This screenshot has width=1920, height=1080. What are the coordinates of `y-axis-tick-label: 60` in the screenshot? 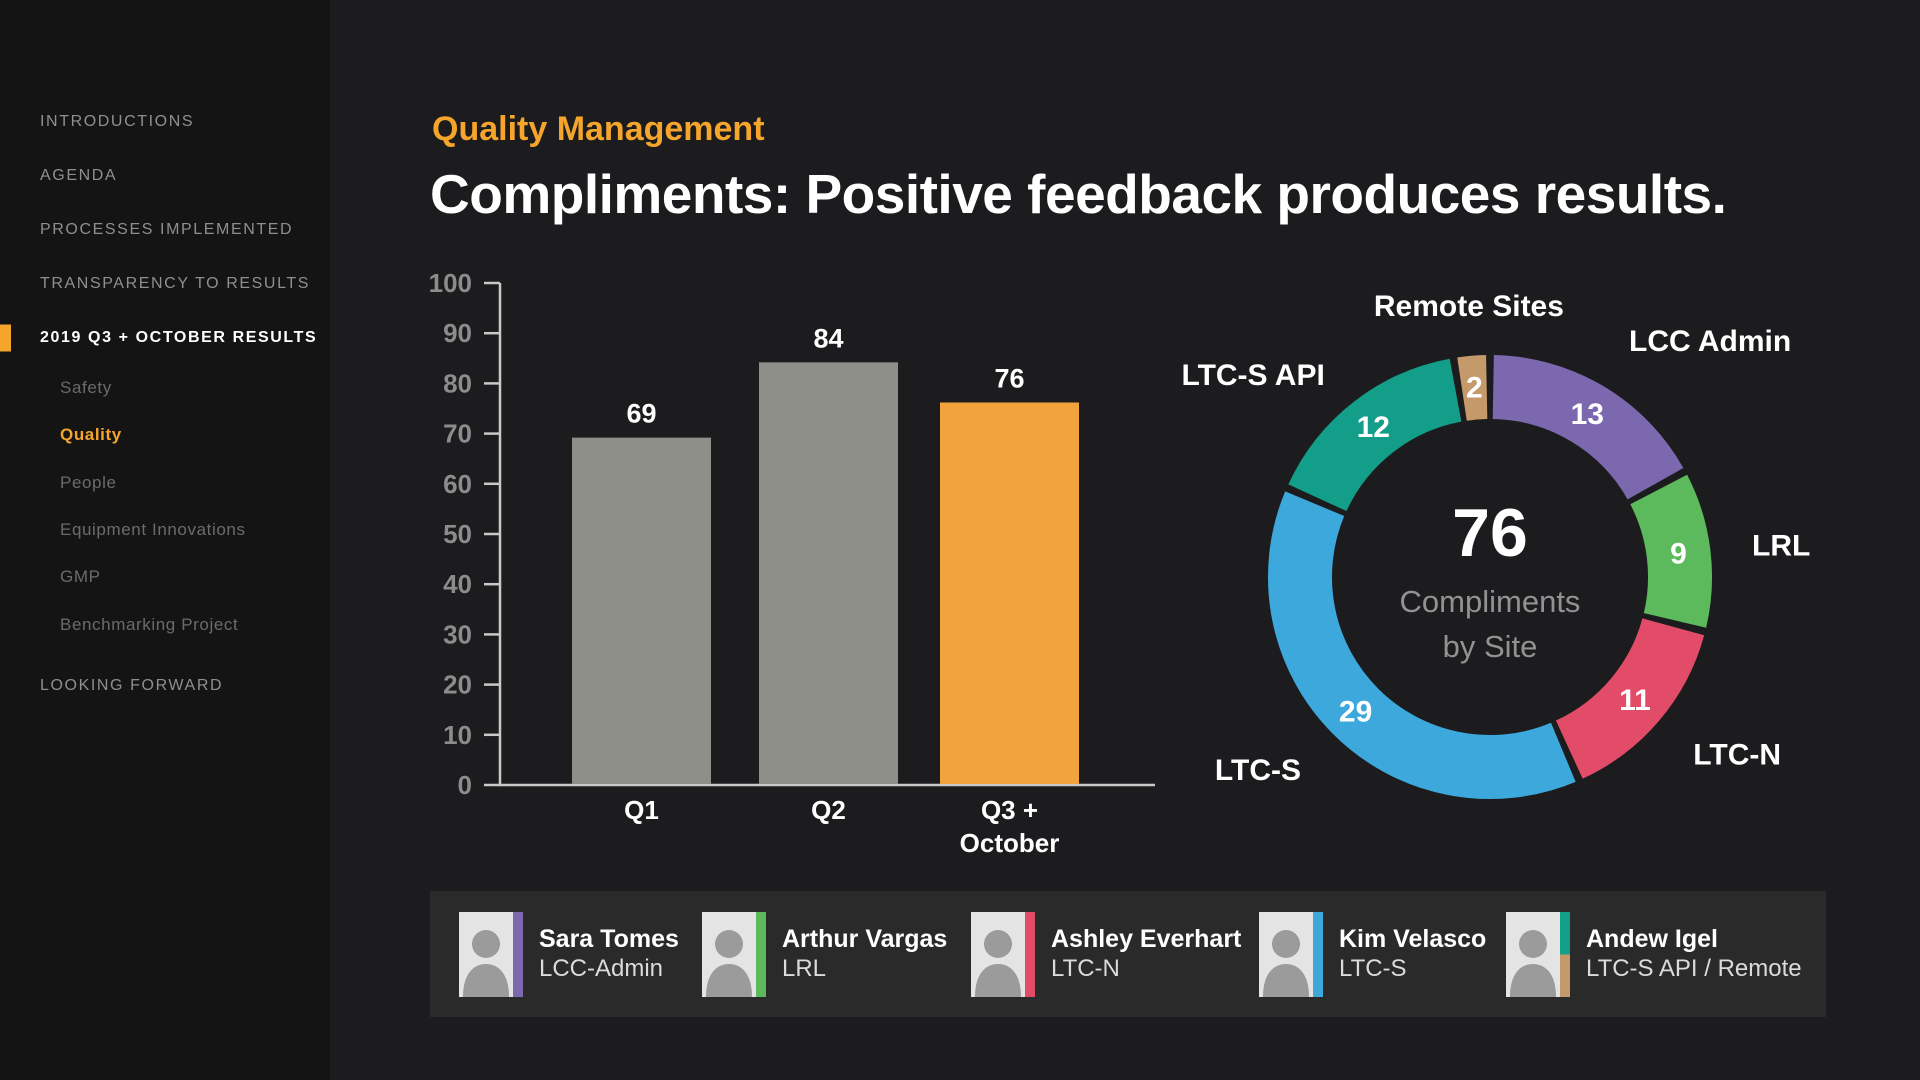 It's located at (457, 484).